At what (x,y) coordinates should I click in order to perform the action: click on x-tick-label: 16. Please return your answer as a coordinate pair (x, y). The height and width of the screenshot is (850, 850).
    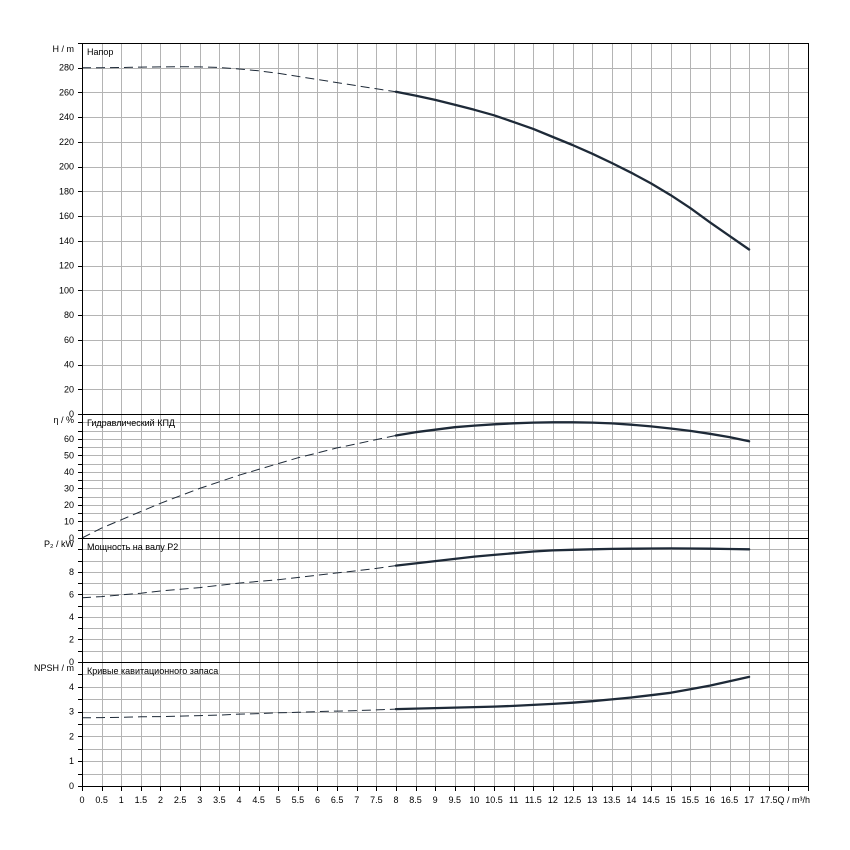
    Looking at the image, I should click on (710, 800).